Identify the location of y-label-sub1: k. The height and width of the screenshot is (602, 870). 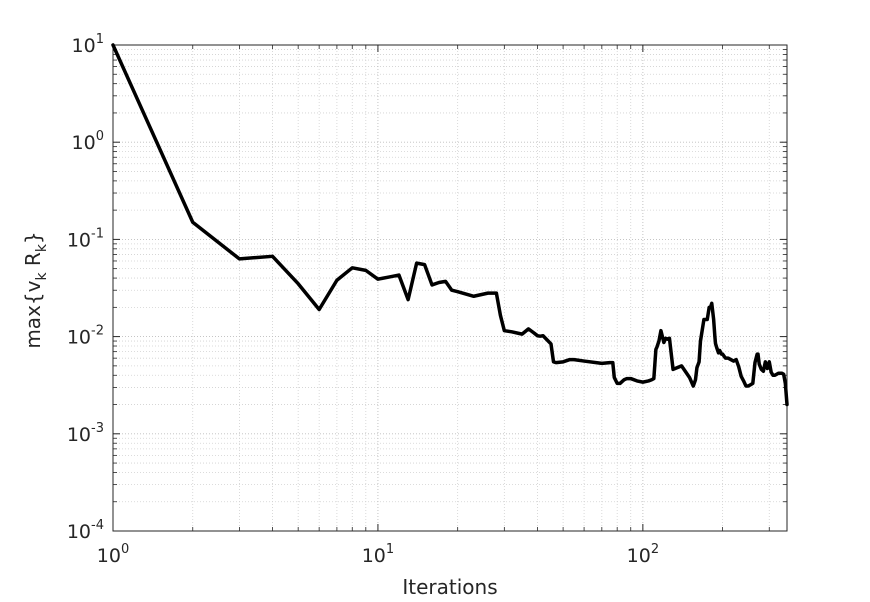
(42, 276).